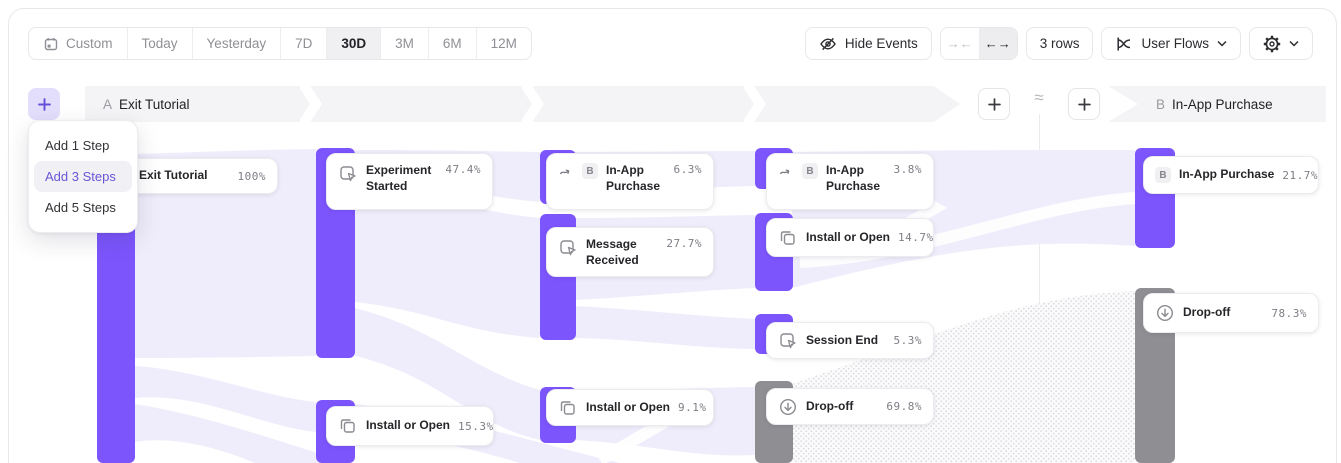 The height and width of the screenshot is (463, 1341). I want to click on node-label: Experiment Started, so click(399, 178).